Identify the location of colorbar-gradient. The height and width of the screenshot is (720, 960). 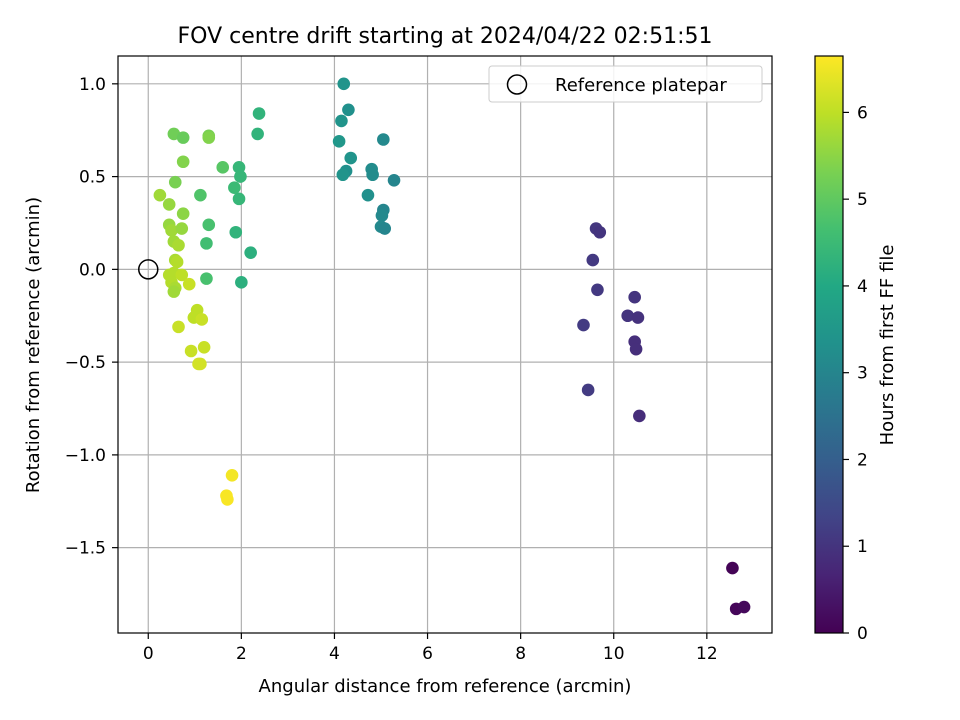
(829, 344).